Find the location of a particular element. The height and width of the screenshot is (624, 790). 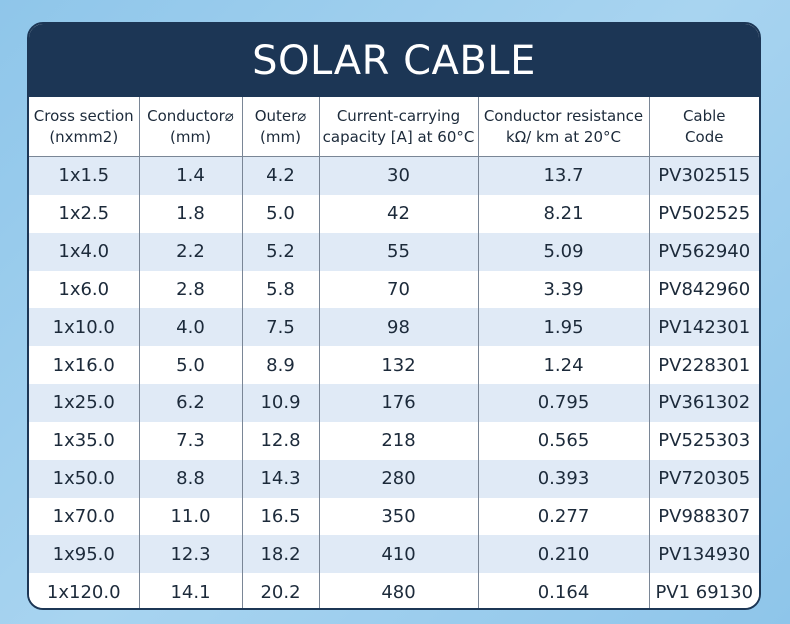

cell-current: 55 is located at coordinates (399, 251).